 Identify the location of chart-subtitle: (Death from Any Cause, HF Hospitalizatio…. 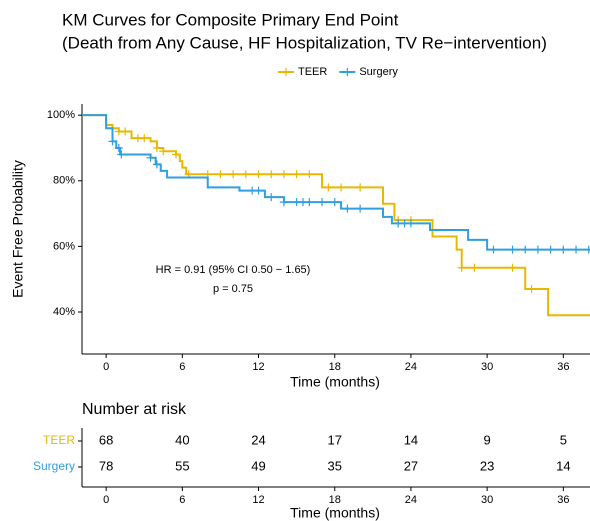
(304, 42).